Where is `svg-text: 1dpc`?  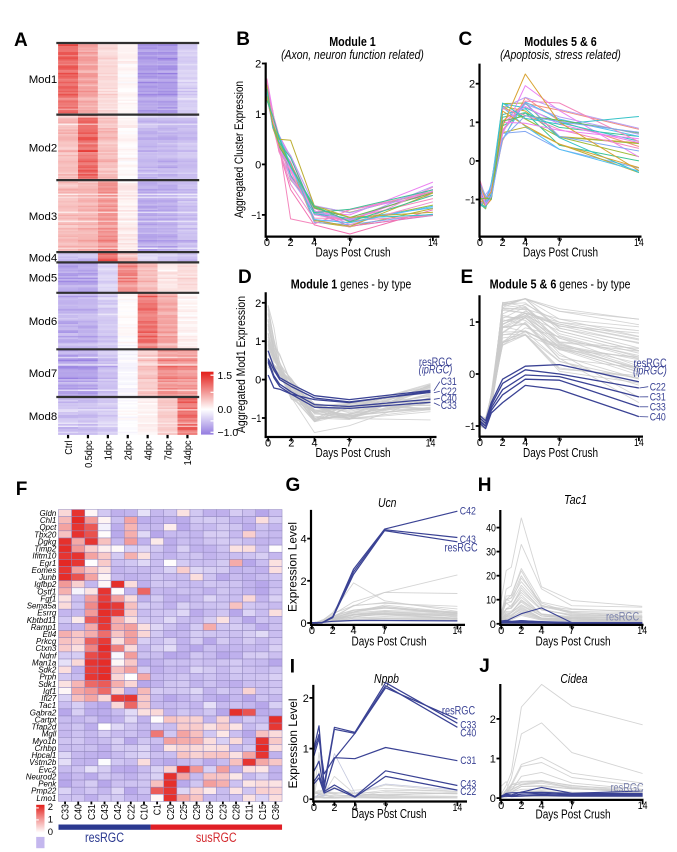
svg-text: 1dpc is located at coordinates (109, 451).